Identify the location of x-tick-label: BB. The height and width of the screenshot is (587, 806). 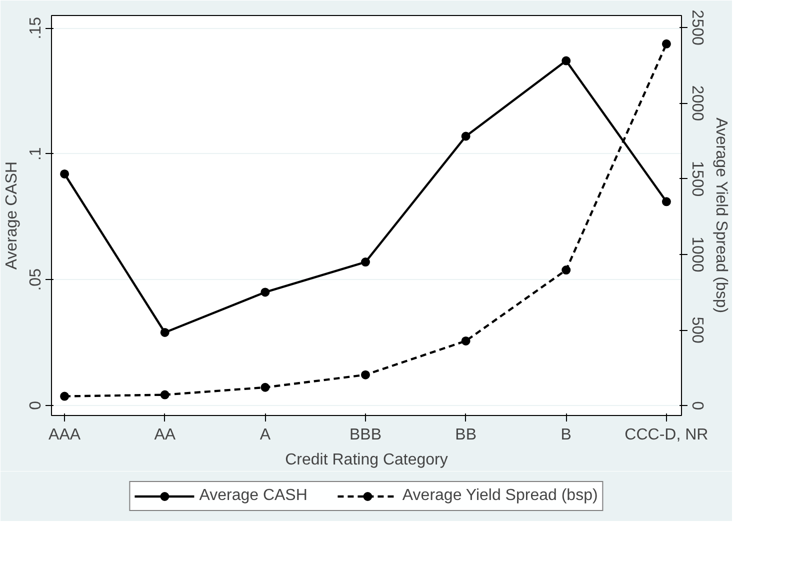
(465, 435).